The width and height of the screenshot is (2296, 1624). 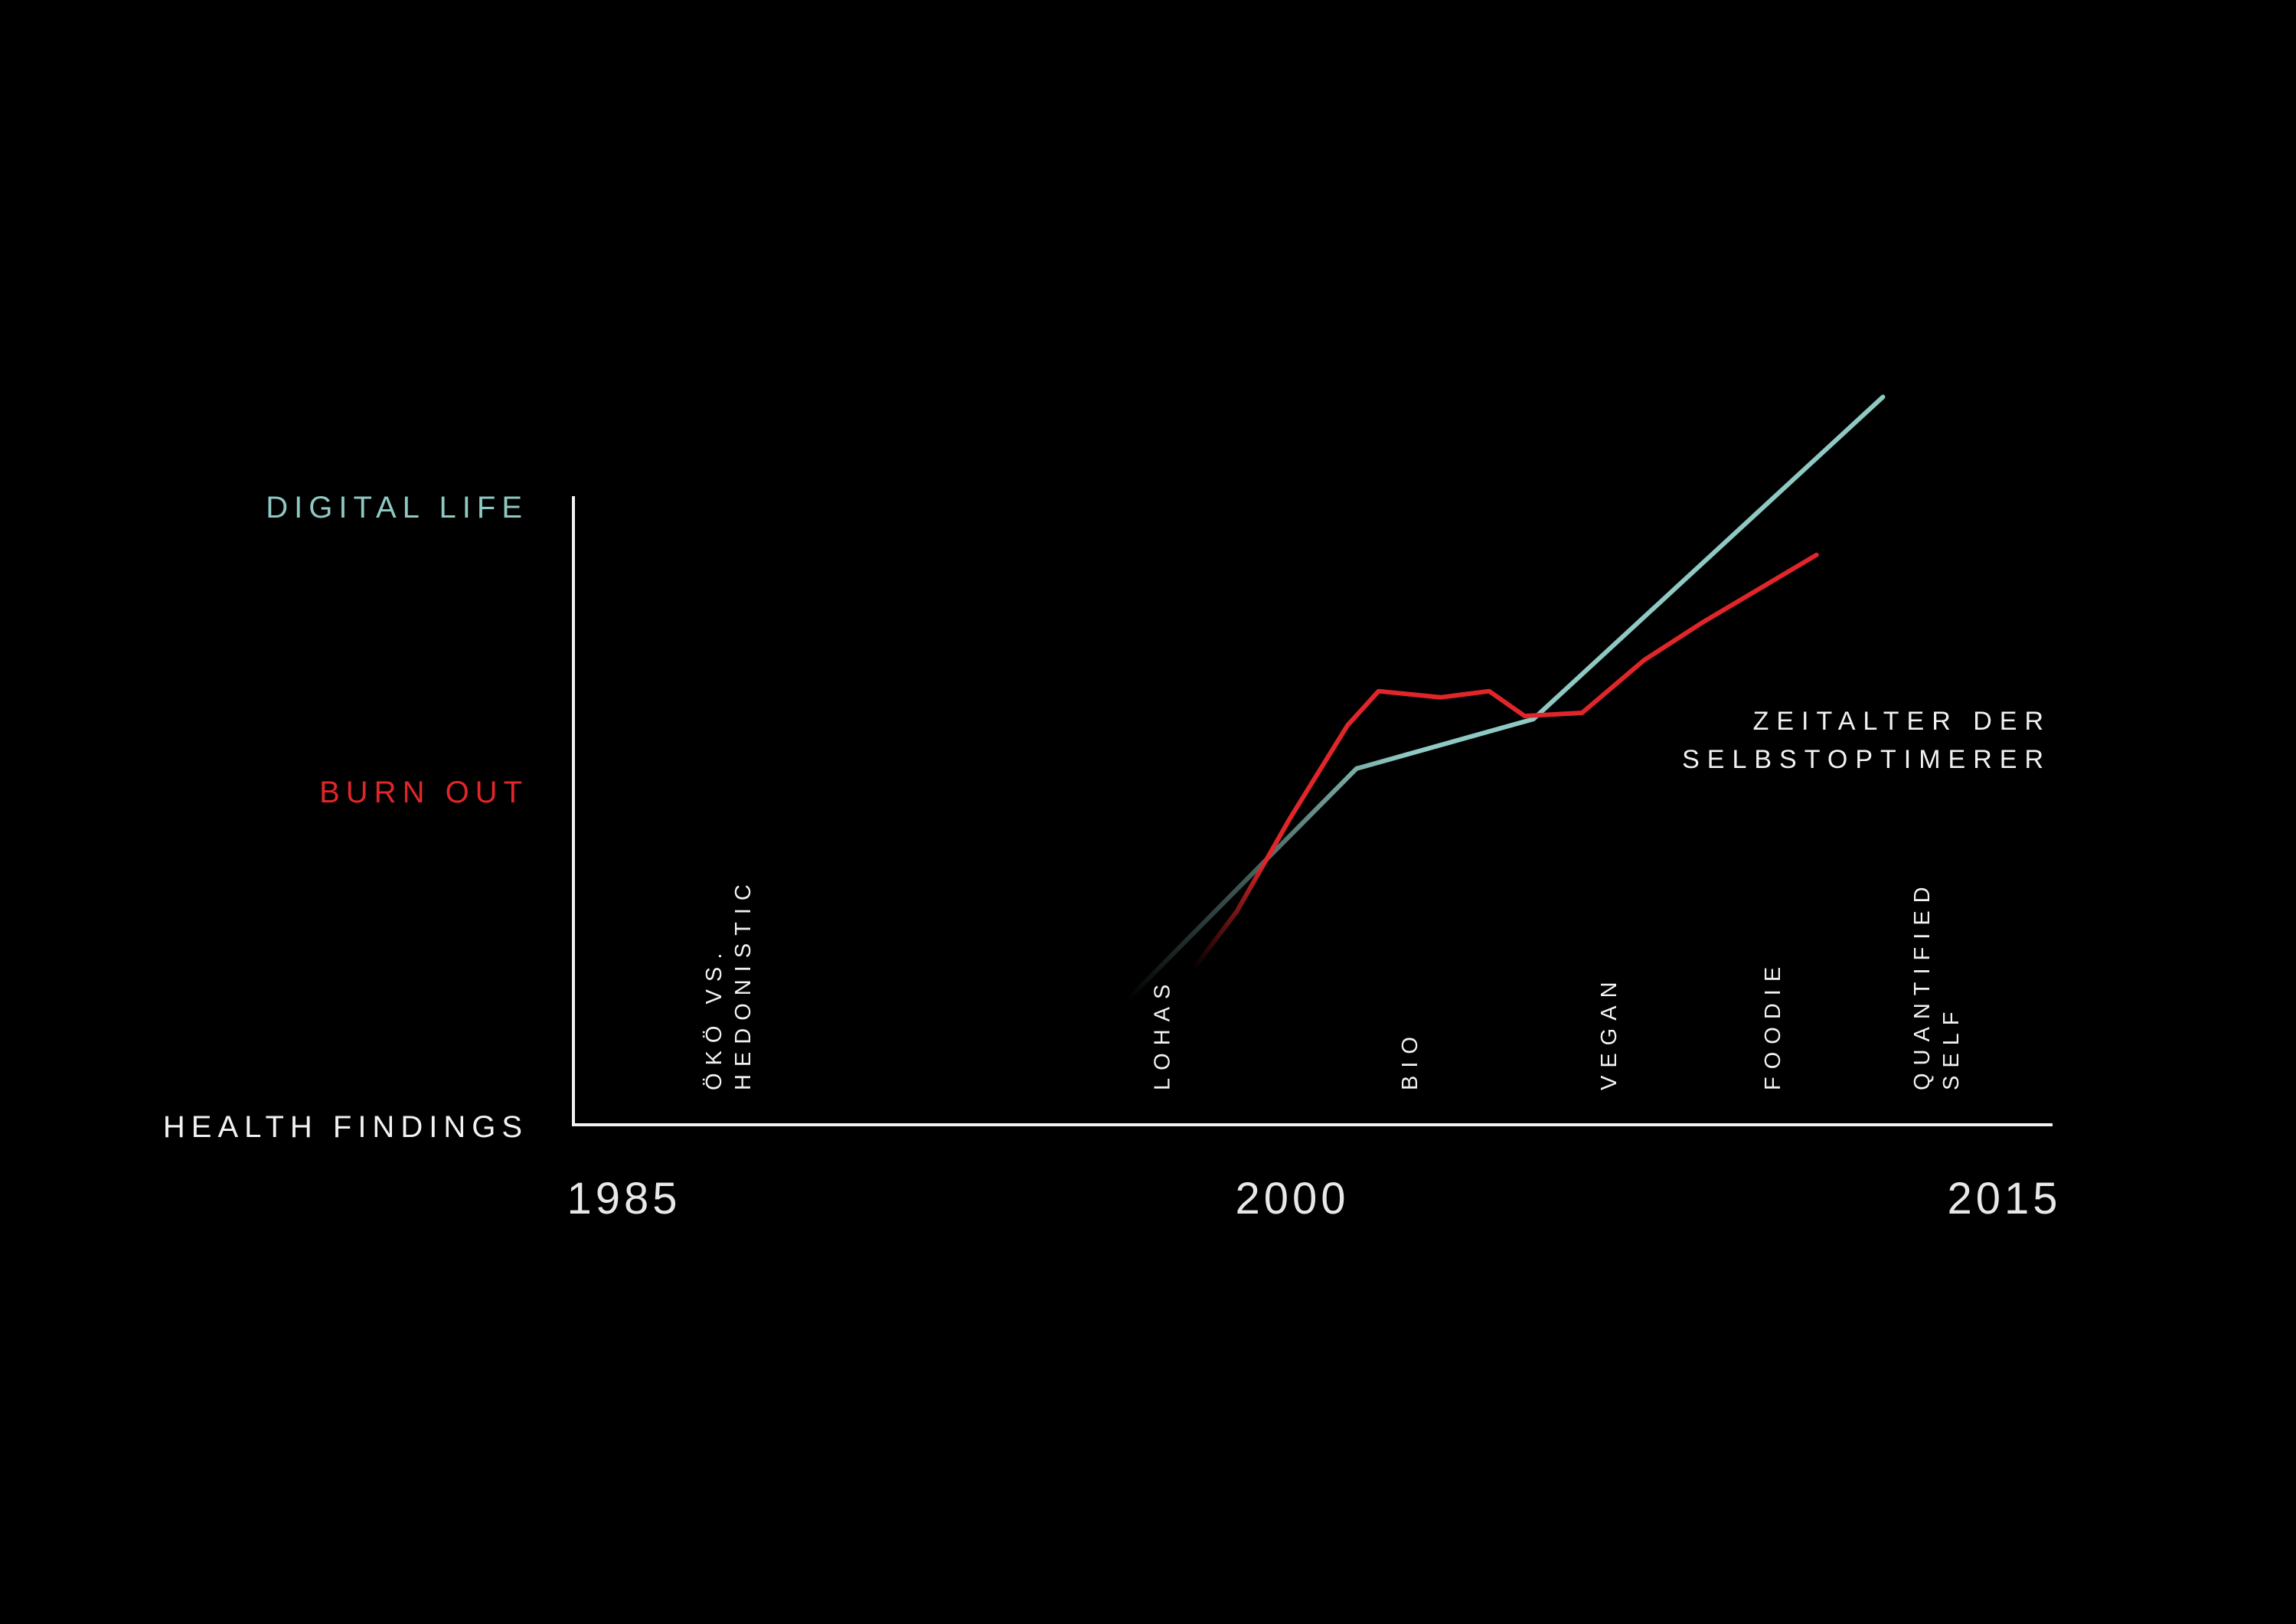 What do you see at coordinates (1163, 1034) in the screenshot?
I see `era-label-lohas: LOHAS` at bounding box center [1163, 1034].